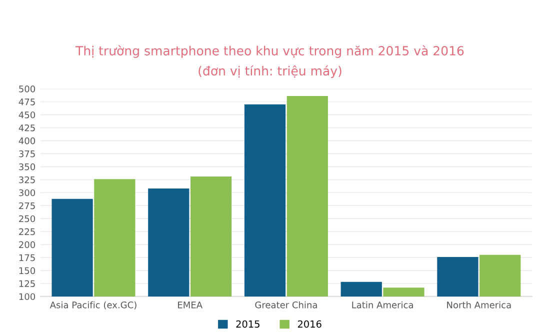 The height and width of the screenshot is (335, 540). What do you see at coordinates (27, 244) in the screenshot?
I see `y-tick-label: 200` at bounding box center [27, 244].